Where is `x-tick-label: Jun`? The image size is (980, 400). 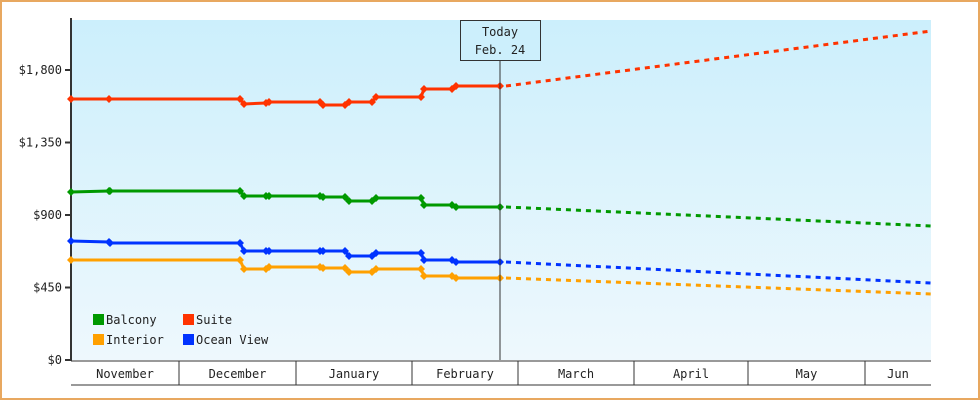 x-tick-label: Jun is located at coordinates (898, 374).